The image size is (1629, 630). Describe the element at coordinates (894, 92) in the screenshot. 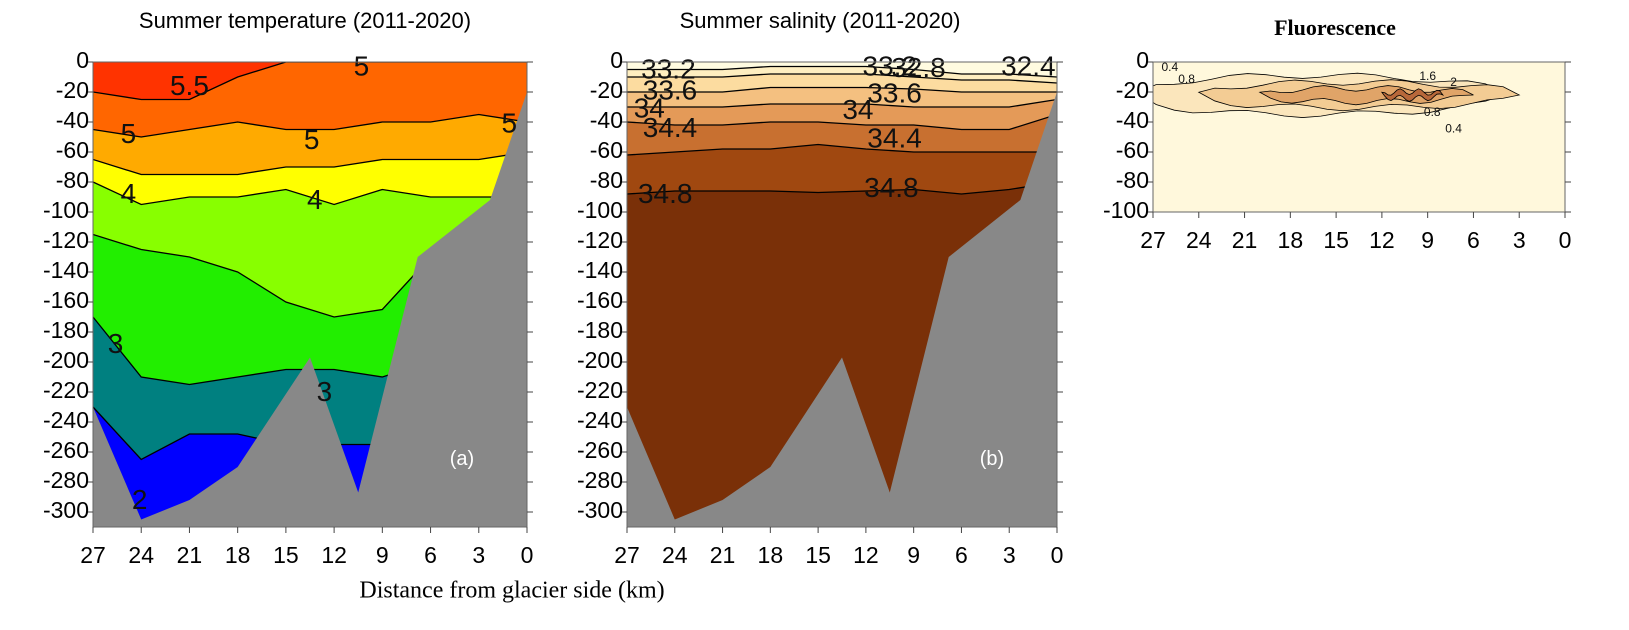

I see `contour-label: 33.6` at that location.